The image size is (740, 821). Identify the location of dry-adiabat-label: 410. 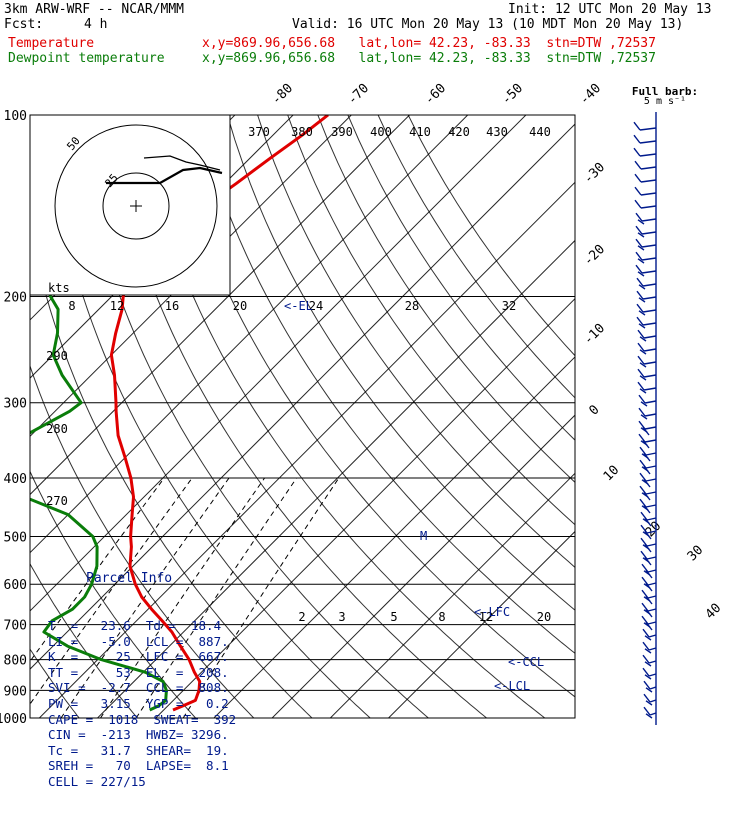
(420, 132).